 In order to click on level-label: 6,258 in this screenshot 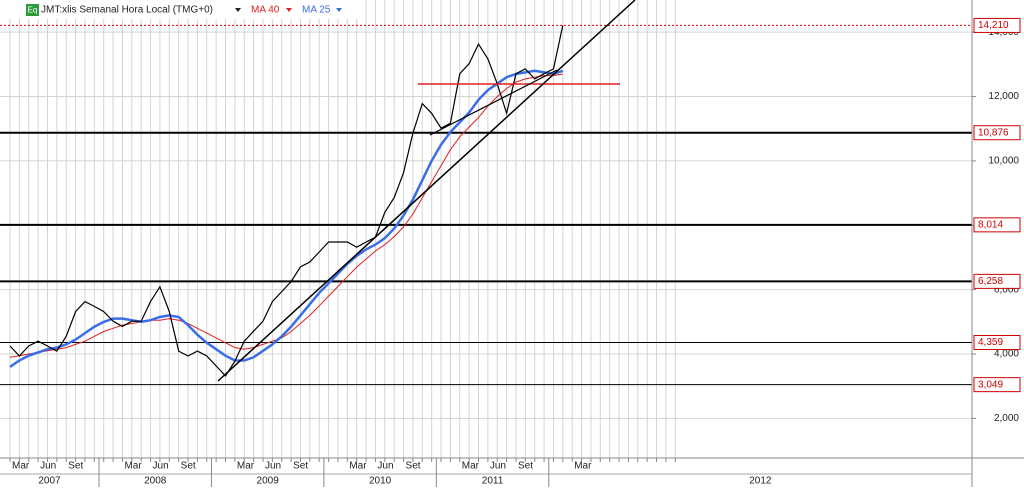, I will do `click(990, 281)`.